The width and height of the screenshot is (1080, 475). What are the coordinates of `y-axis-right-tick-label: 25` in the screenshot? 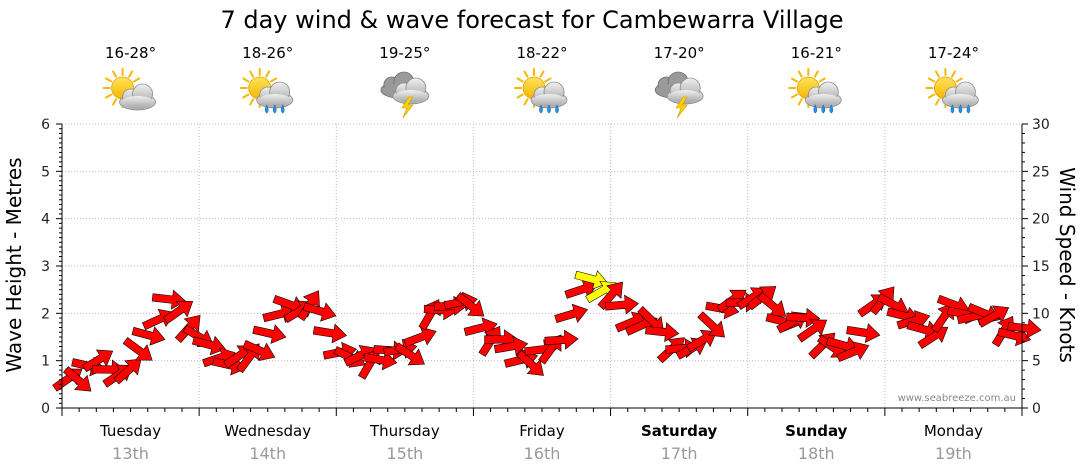 It's located at (1041, 172).